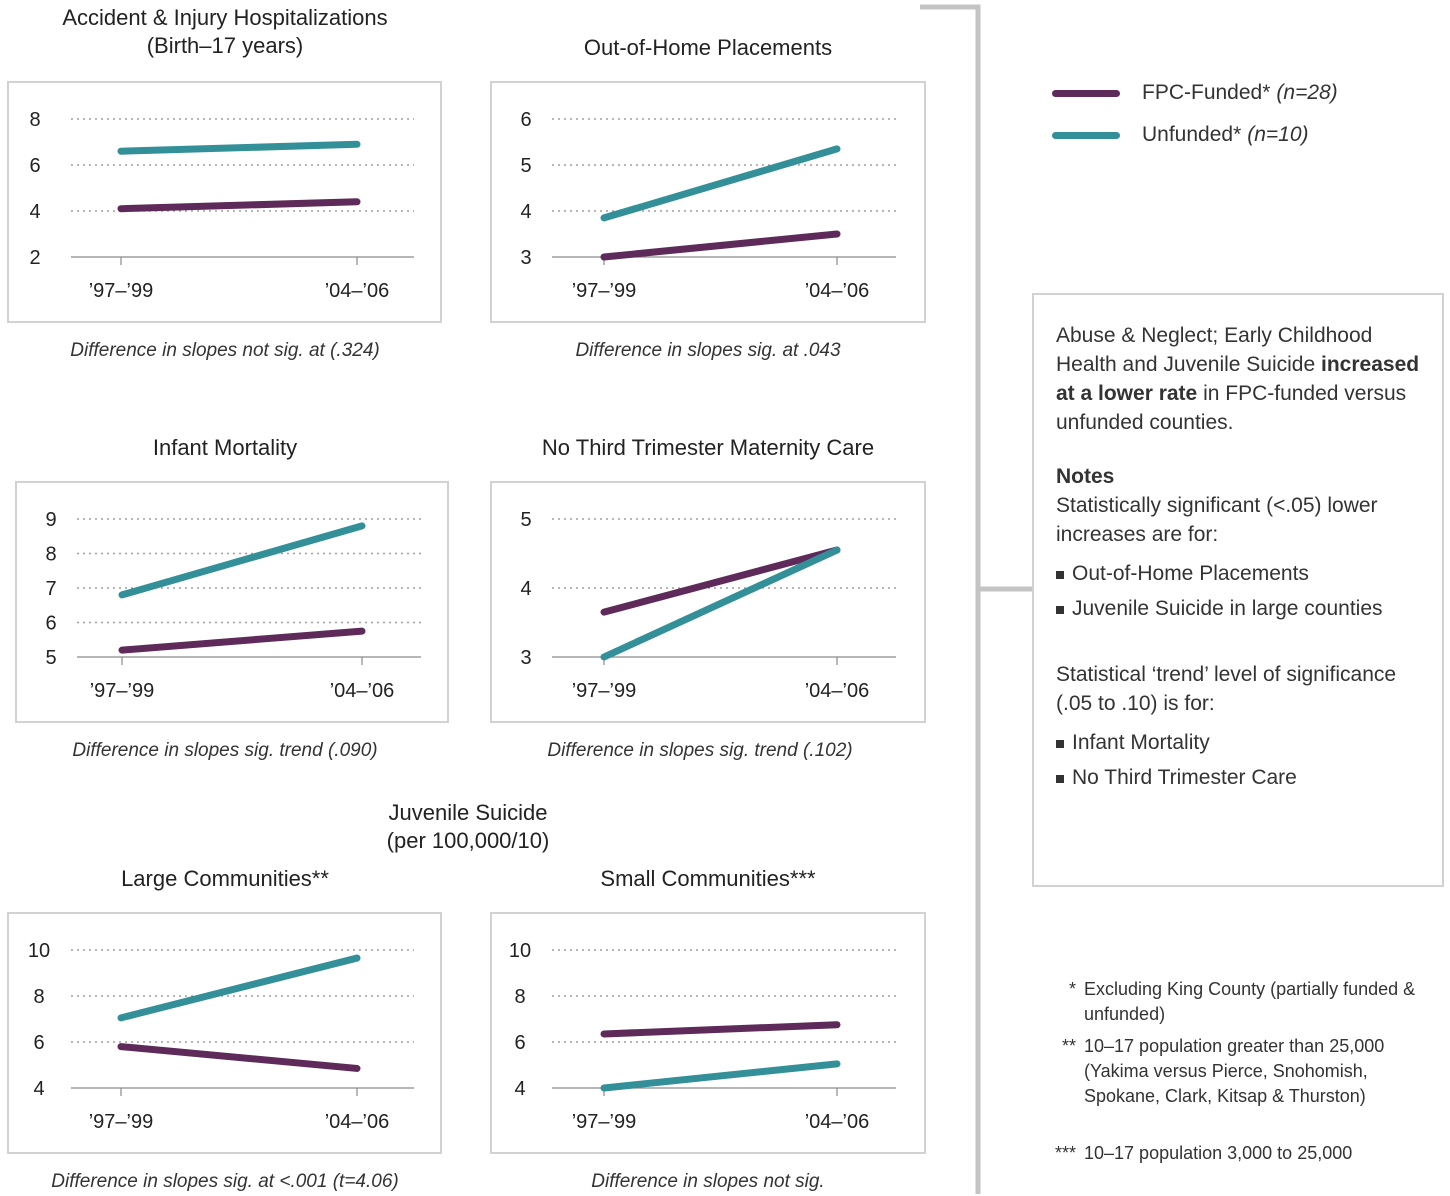  I want to click on chart-infant-mortality-svg: 5 6 7 8 9 ’97–’99 ’04–’06, so click(233, 605).